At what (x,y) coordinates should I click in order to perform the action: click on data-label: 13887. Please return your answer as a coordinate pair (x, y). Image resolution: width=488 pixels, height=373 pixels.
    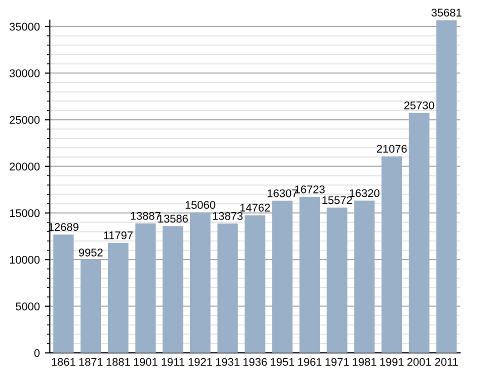
    Looking at the image, I should click on (145, 216).